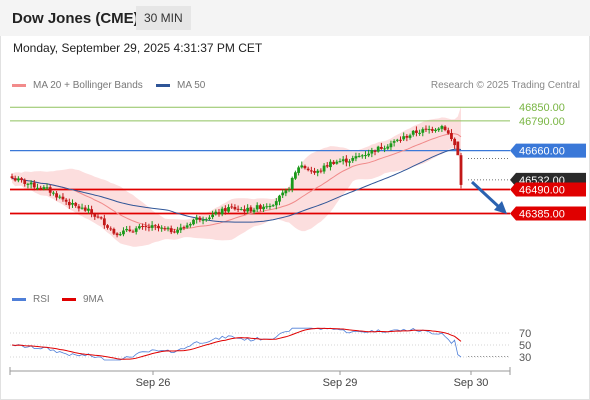 This screenshot has height=400, width=590. What do you see at coordinates (295, 18) in the screenshot?
I see `header-bar: Dow Jones (CME) 30 MIN` at bounding box center [295, 18].